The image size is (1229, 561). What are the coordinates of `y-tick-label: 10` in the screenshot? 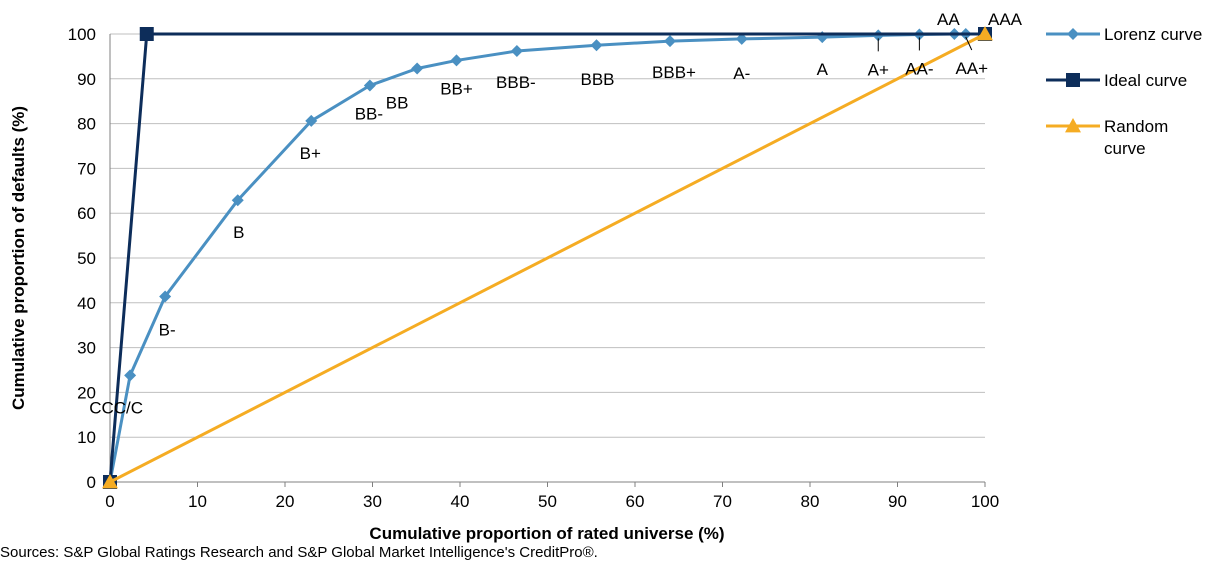 It's located at (86, 437).